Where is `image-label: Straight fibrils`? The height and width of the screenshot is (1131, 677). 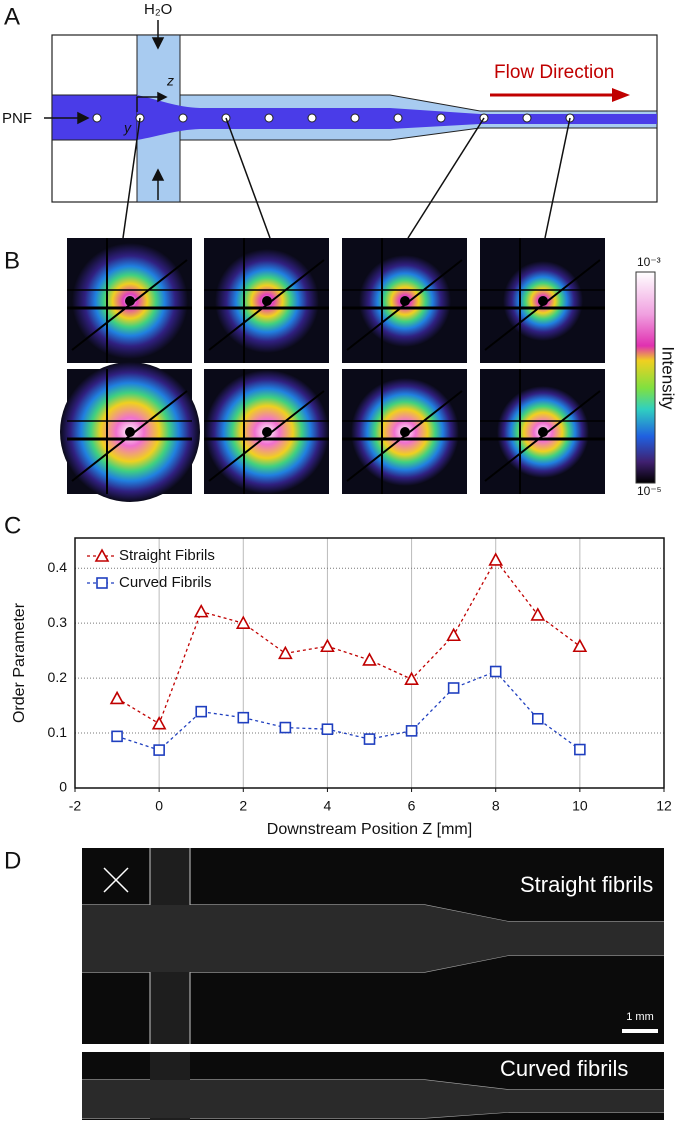
image-label: Straight fibrils is located at coordinates (586, 884).